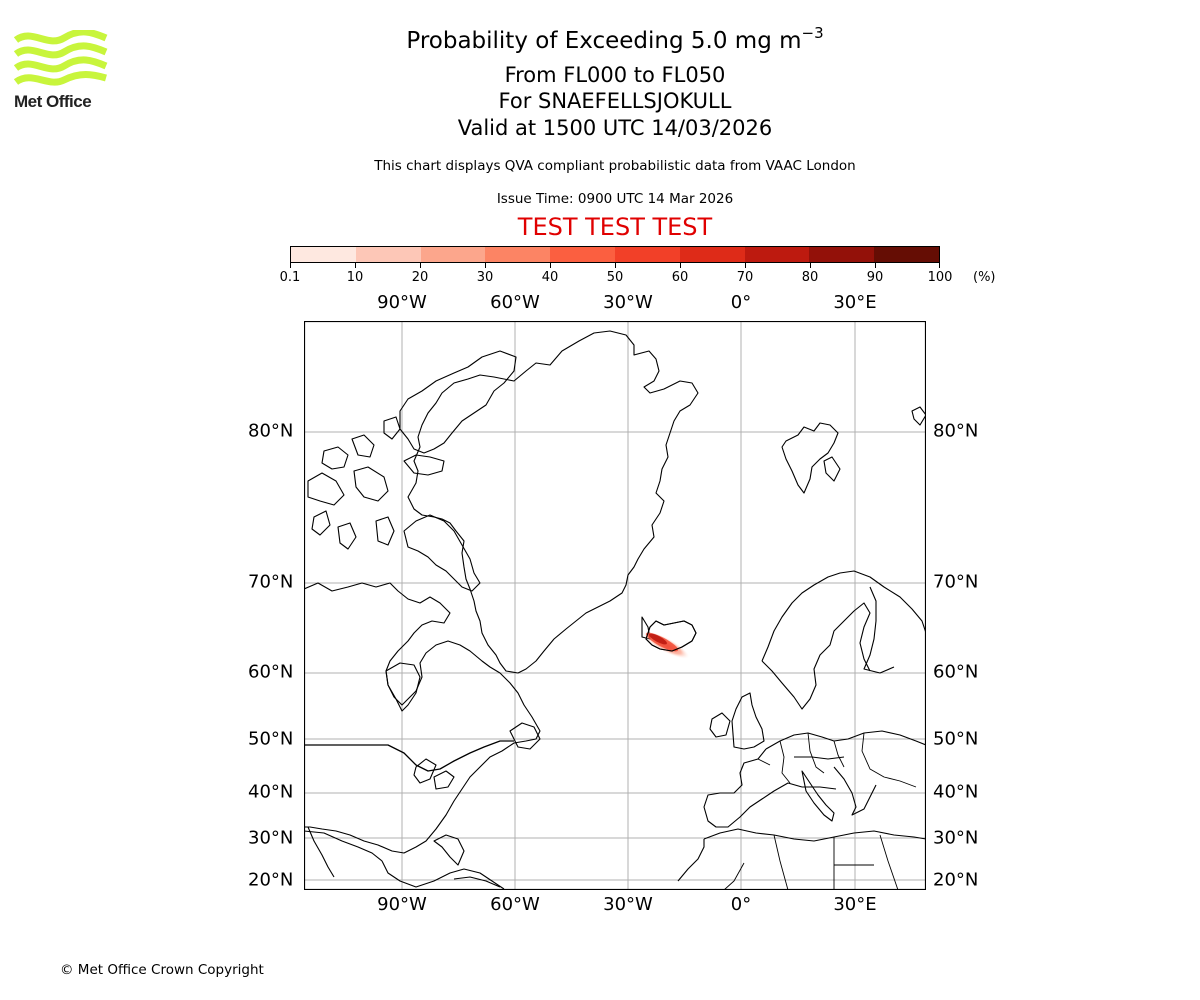 Image resolution: width=1200 pixels, height=1000 pixels. I want to click on africa-west, so click(691, 860).